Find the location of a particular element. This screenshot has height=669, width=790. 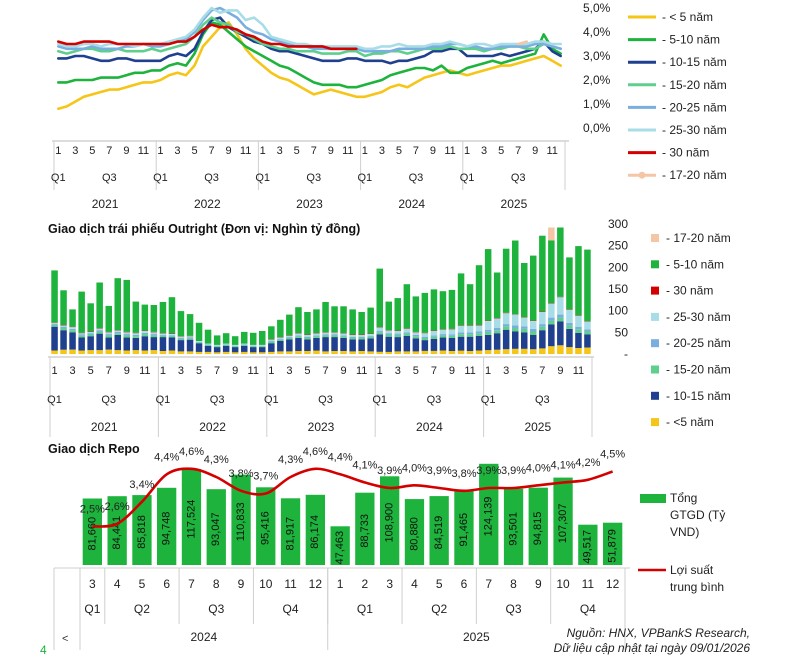

outright-y-tick-label: 100 is located at coordinates (618, 311).